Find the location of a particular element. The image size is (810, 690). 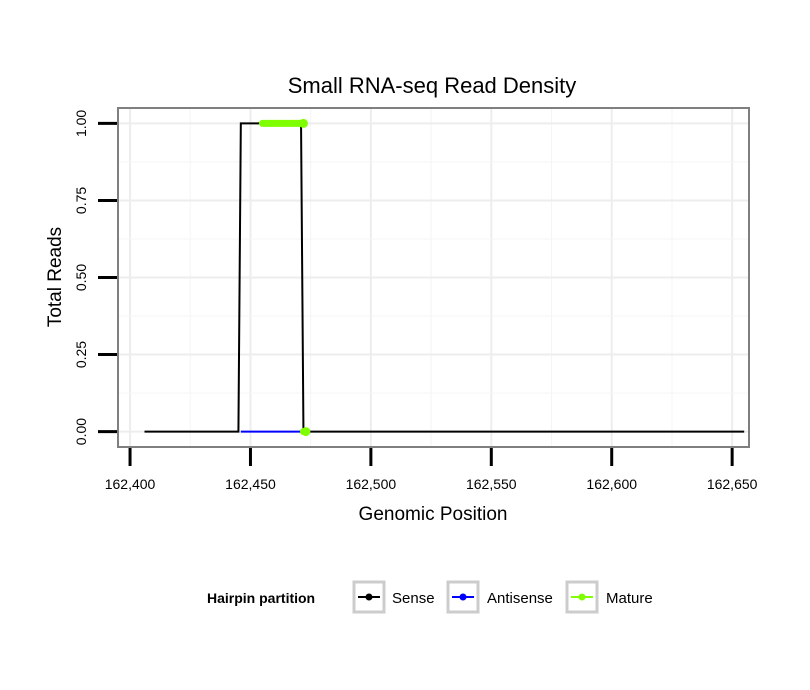

legend-item-antisense: Antisense is located at coordinates (499, 597).